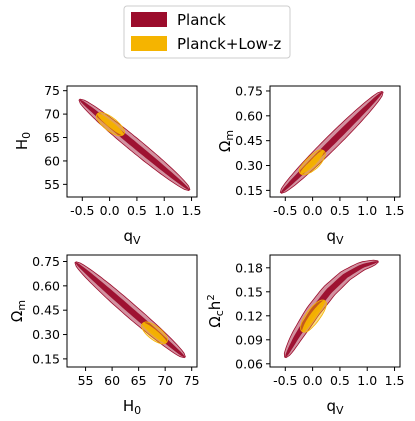  Describe the element at coordinates (52, 184) in the screenshot. I see `y-tick-label-h0-vs-qv: 55` at that location.